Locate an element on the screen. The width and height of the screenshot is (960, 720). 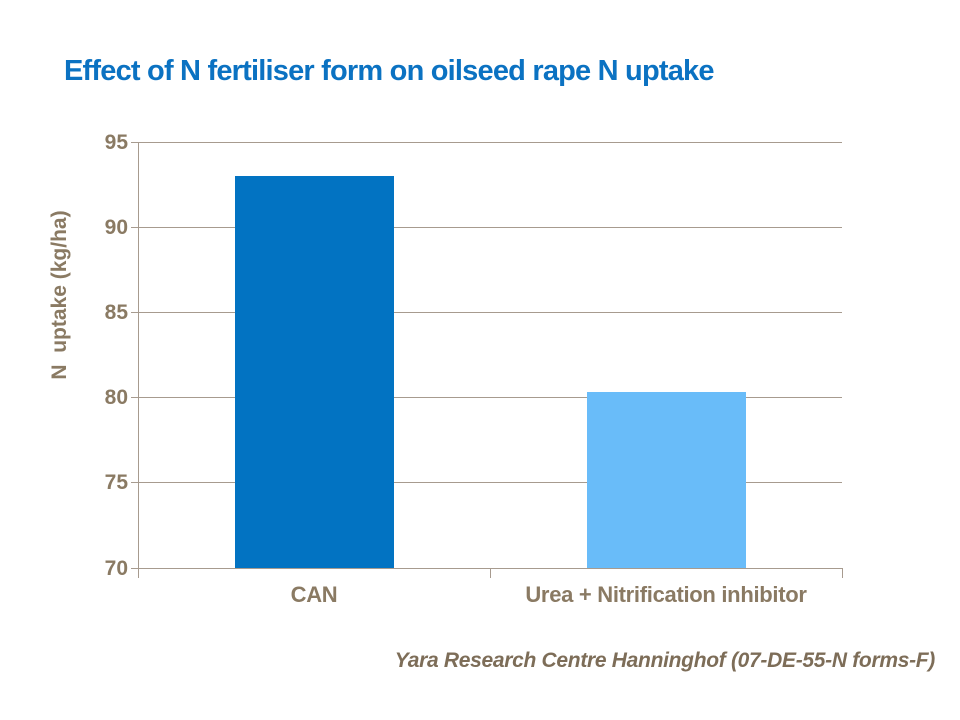
y-tick-label: 80 is located at coordinates (116, 398).